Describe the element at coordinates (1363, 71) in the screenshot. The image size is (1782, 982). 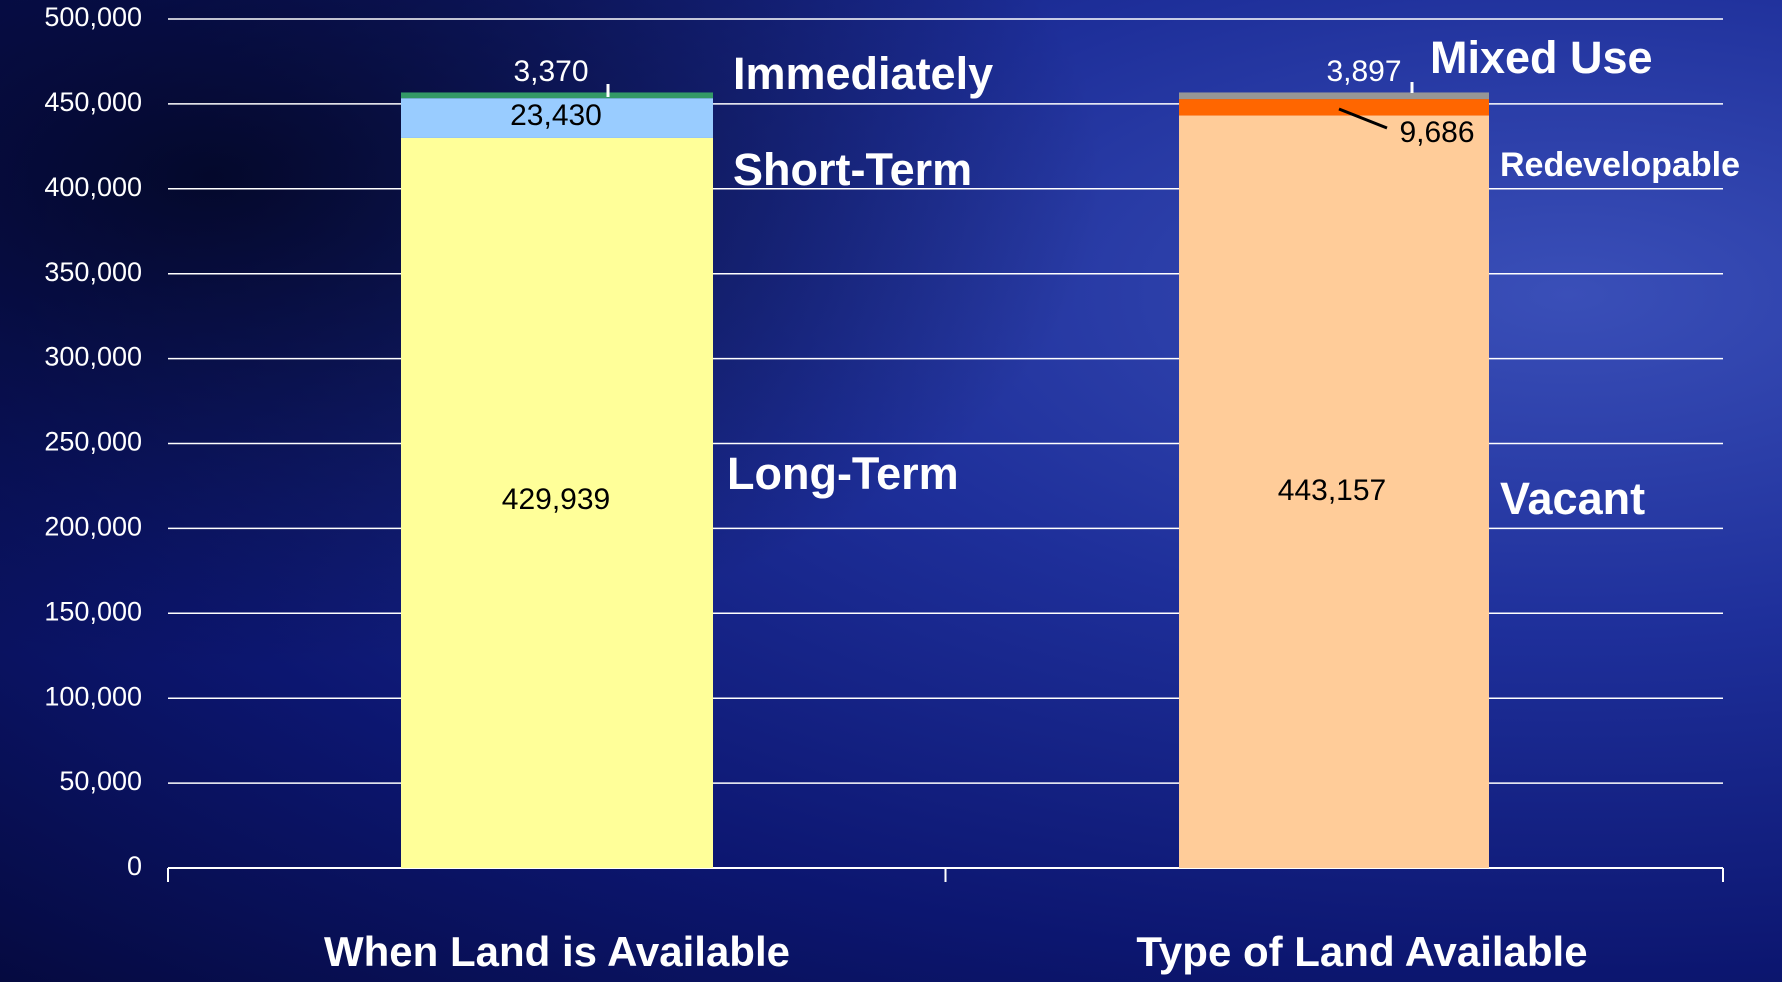
I see `value-label: 3,897` at that location.